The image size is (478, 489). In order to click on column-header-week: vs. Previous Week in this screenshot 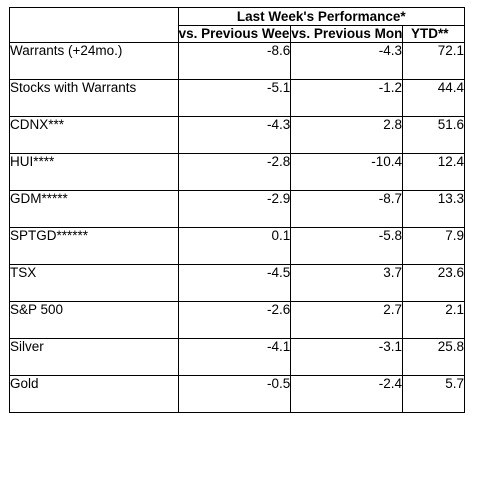, I will do `click(234, 33)`.